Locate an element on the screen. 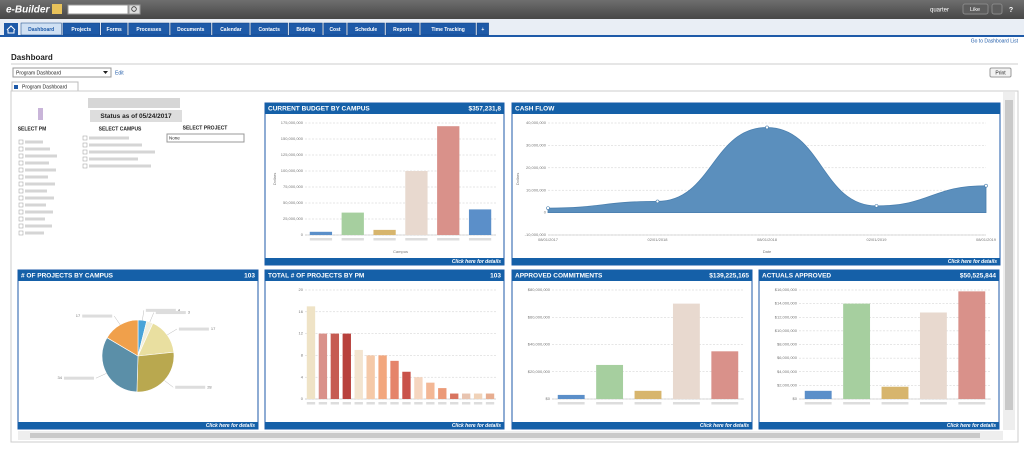  y-tick-label: $6,000,000 is located at coordinates (787, 357).